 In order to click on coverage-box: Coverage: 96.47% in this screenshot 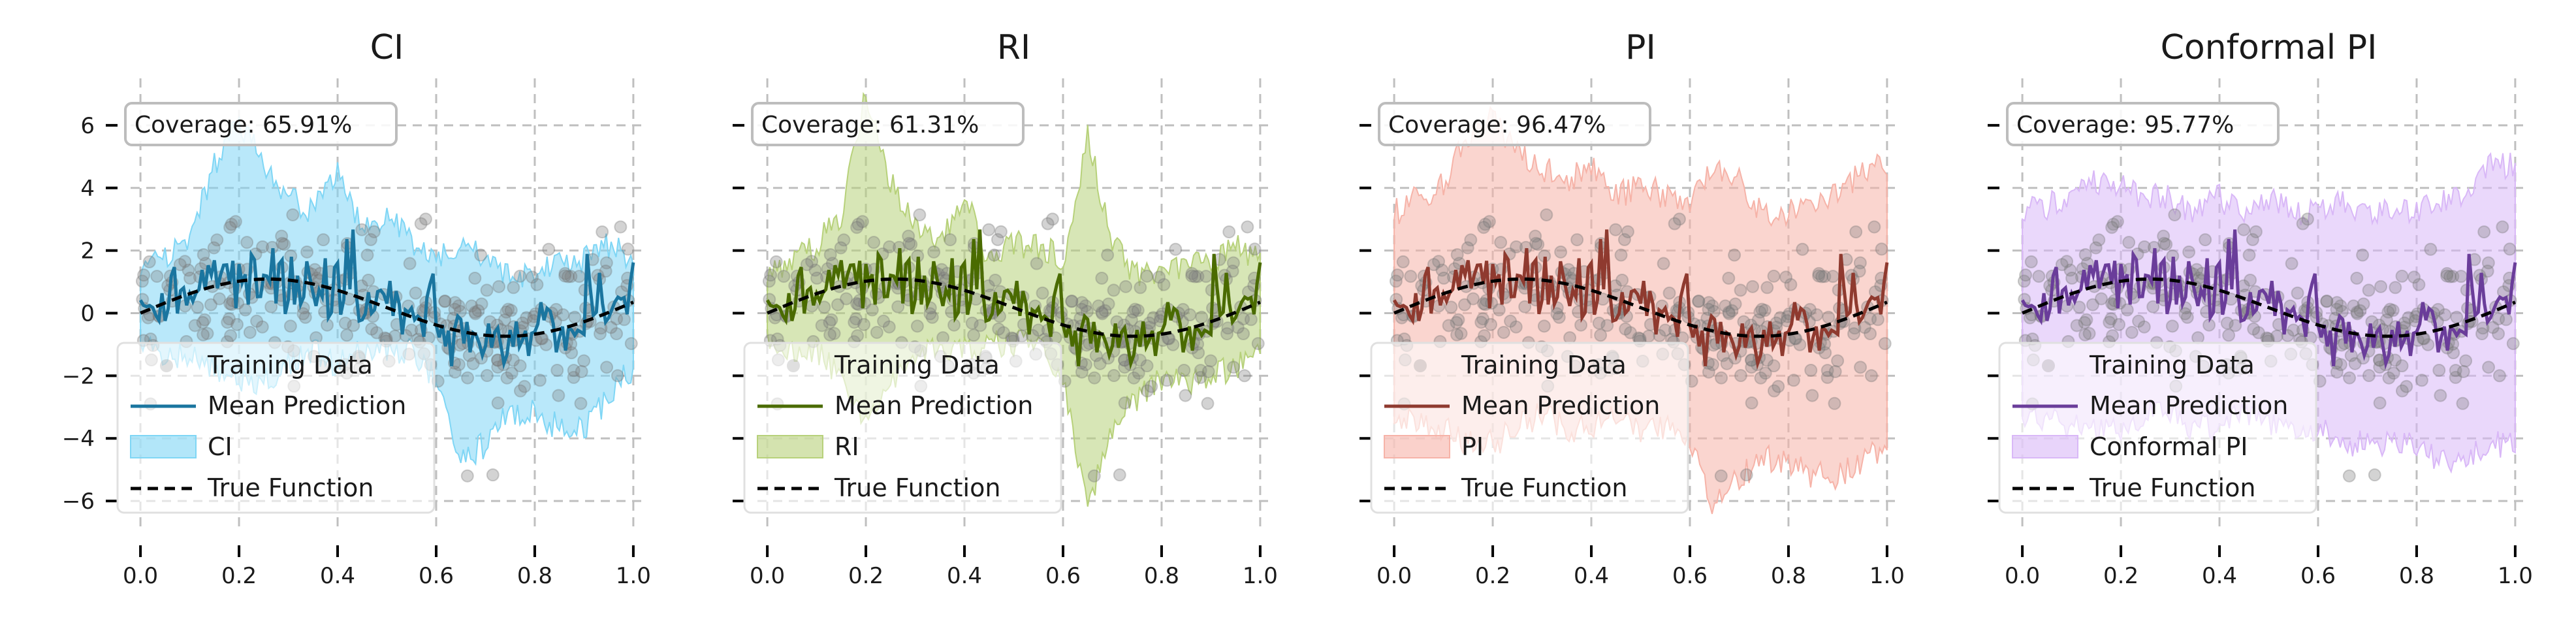, I will do `click(1514, 124)`.